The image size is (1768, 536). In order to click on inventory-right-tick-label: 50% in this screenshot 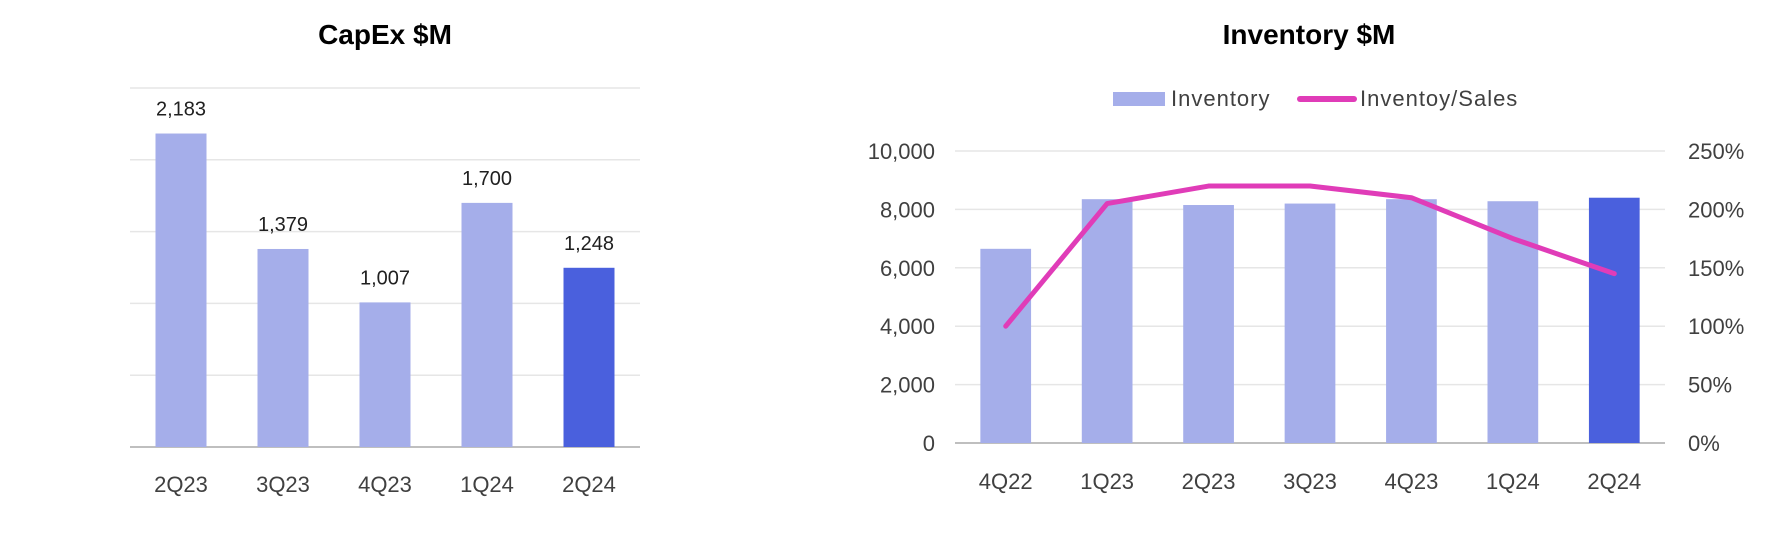, I will do `click(1710, 385)`.